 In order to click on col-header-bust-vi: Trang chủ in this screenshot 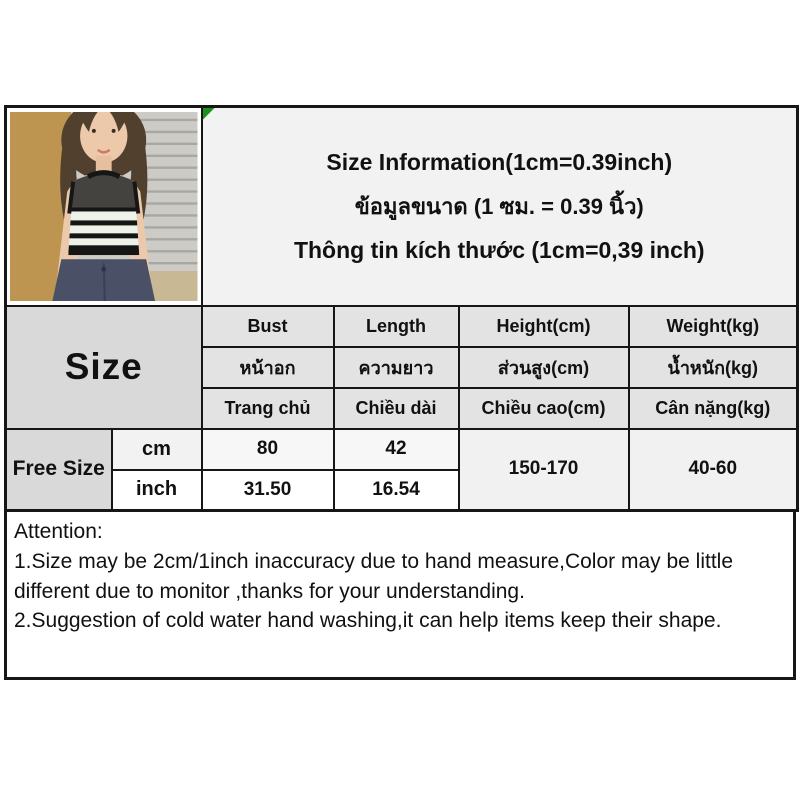, I will do `click(267, 408)`.